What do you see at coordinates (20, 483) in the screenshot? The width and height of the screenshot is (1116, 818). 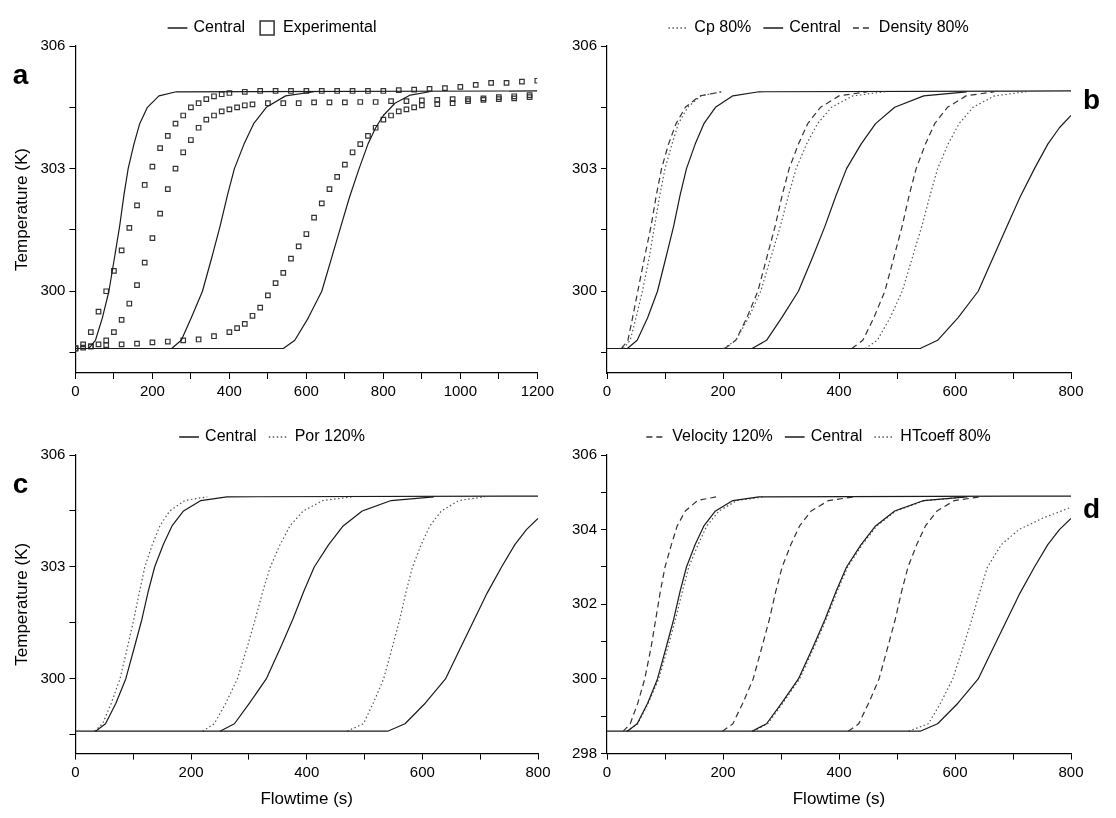 I see `text: c` at bounding box center [20, 483].